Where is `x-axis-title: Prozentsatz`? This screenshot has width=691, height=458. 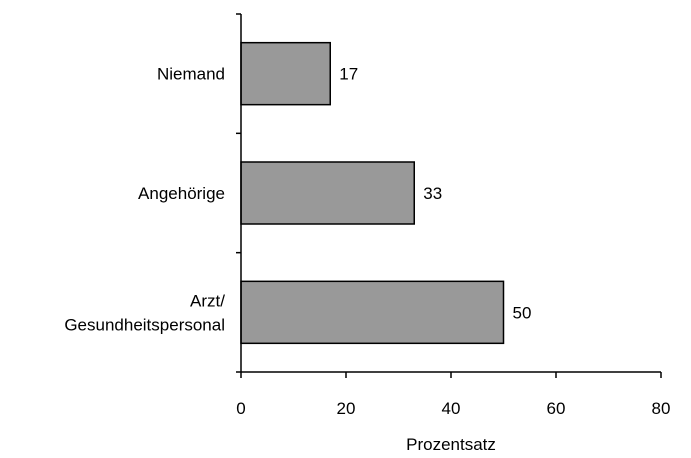
x-axis-title: Prozentsatz is located at coordinates (451, 444).